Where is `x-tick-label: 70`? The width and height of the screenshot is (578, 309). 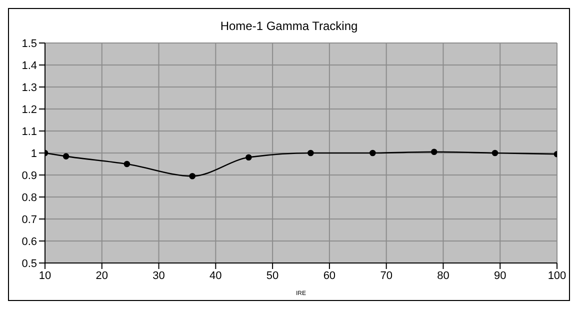 x-tick-label: 70 is located at coordinates (386, 276).